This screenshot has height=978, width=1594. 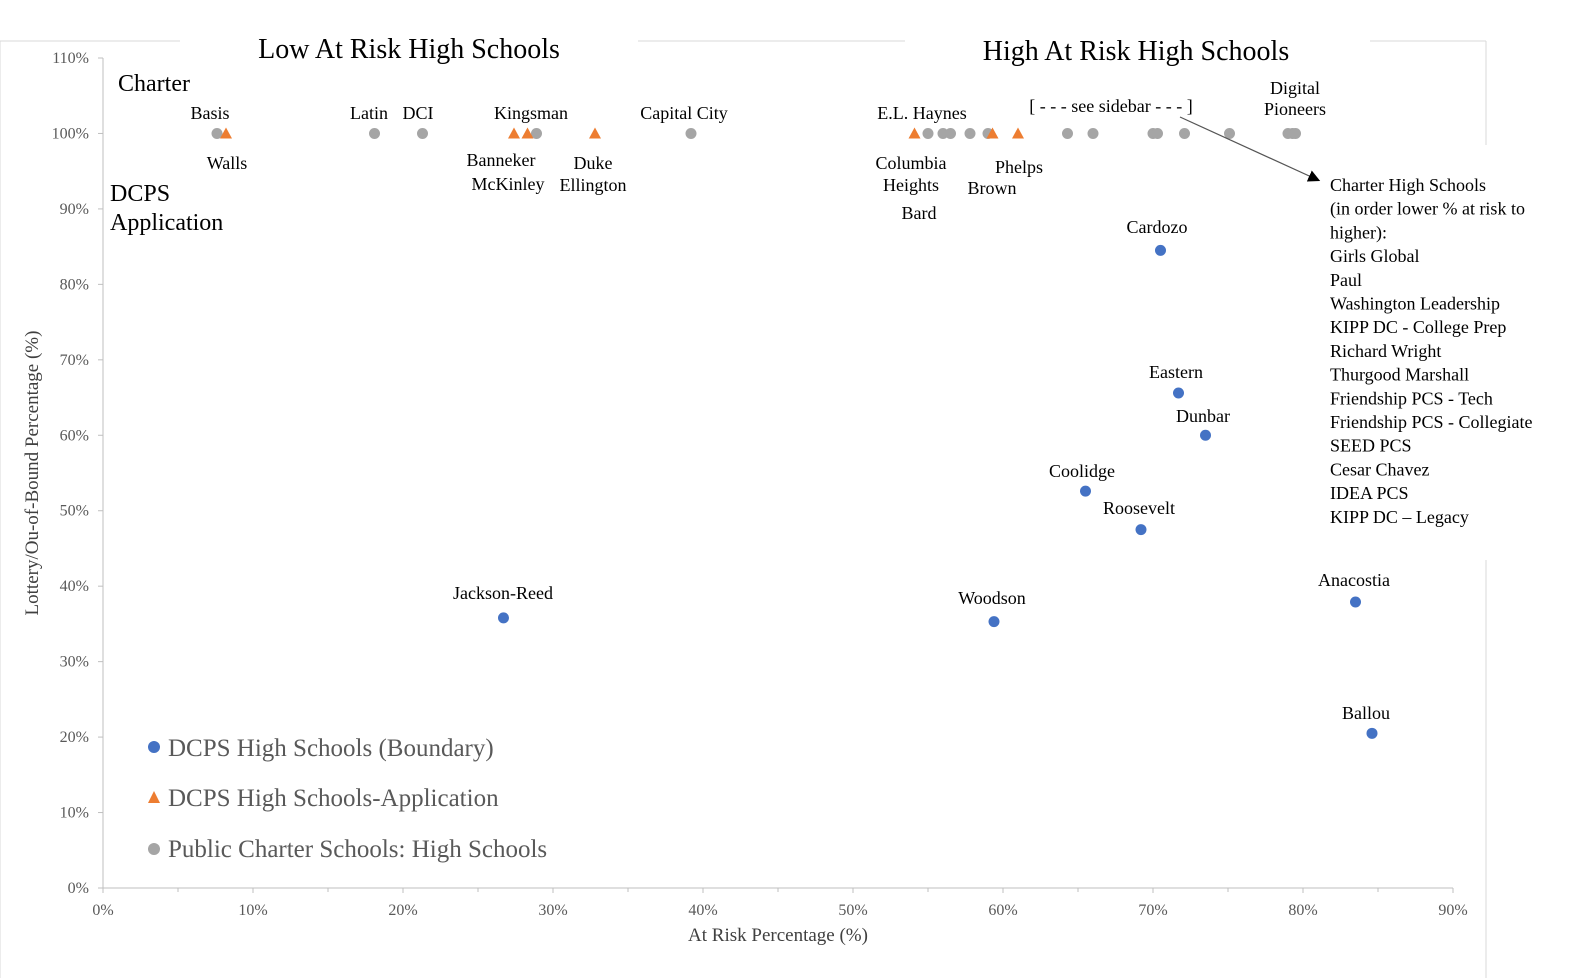 I want to click on point-label-jackson-reed: Jackson-Reed, so click(x=503, y=593).